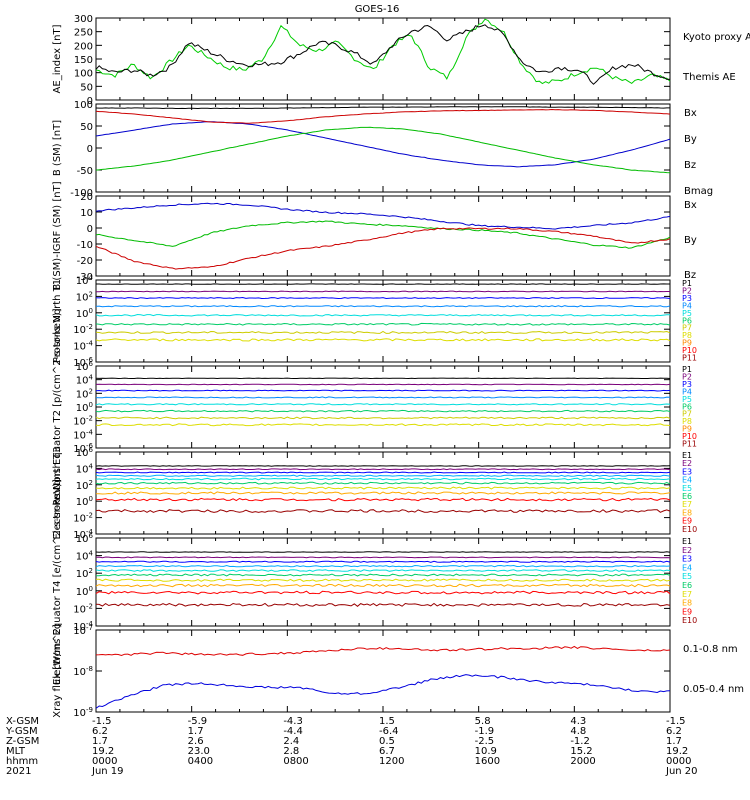  Describe the element at coordinates (387, 741) in the screenshot. I see `table-cell: 0.5` at that location.